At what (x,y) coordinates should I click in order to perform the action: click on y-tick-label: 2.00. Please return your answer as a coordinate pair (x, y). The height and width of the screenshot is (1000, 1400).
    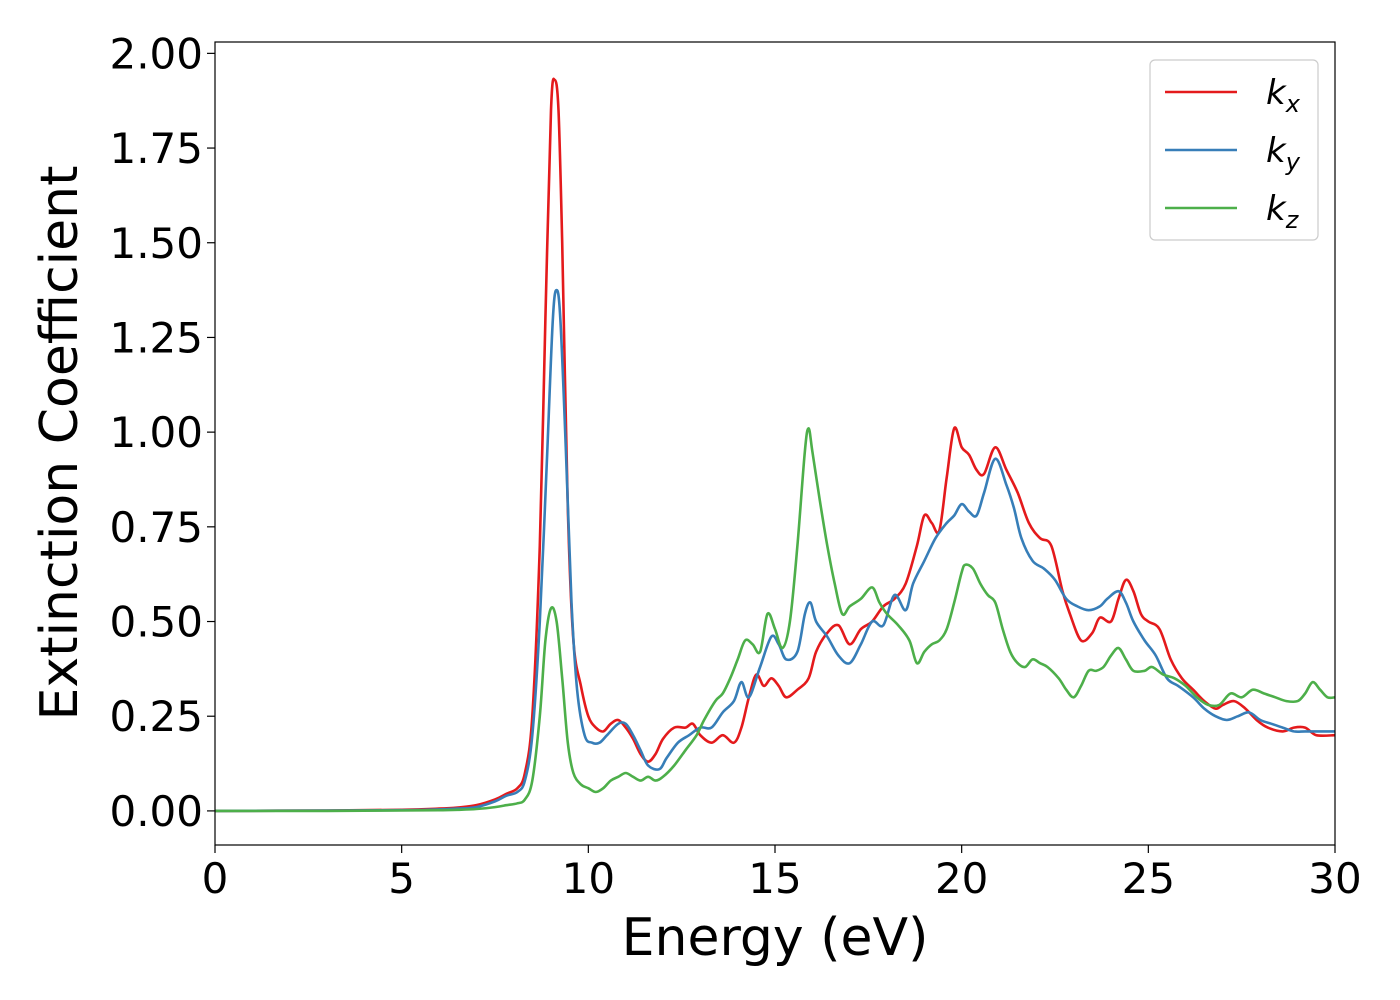
    Looking at the image, I should click on (156, 53).